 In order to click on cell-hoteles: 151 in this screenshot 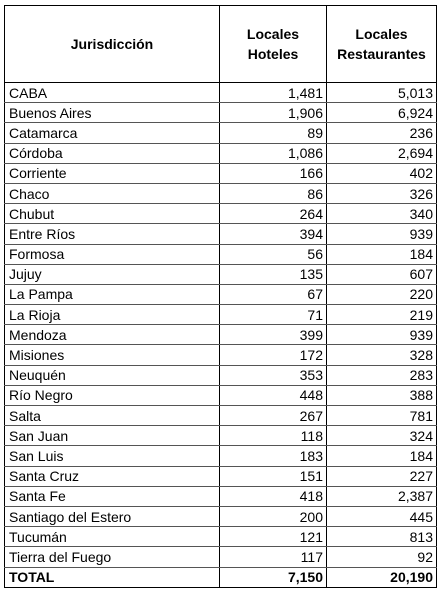, I will do `click(273, 476)`.